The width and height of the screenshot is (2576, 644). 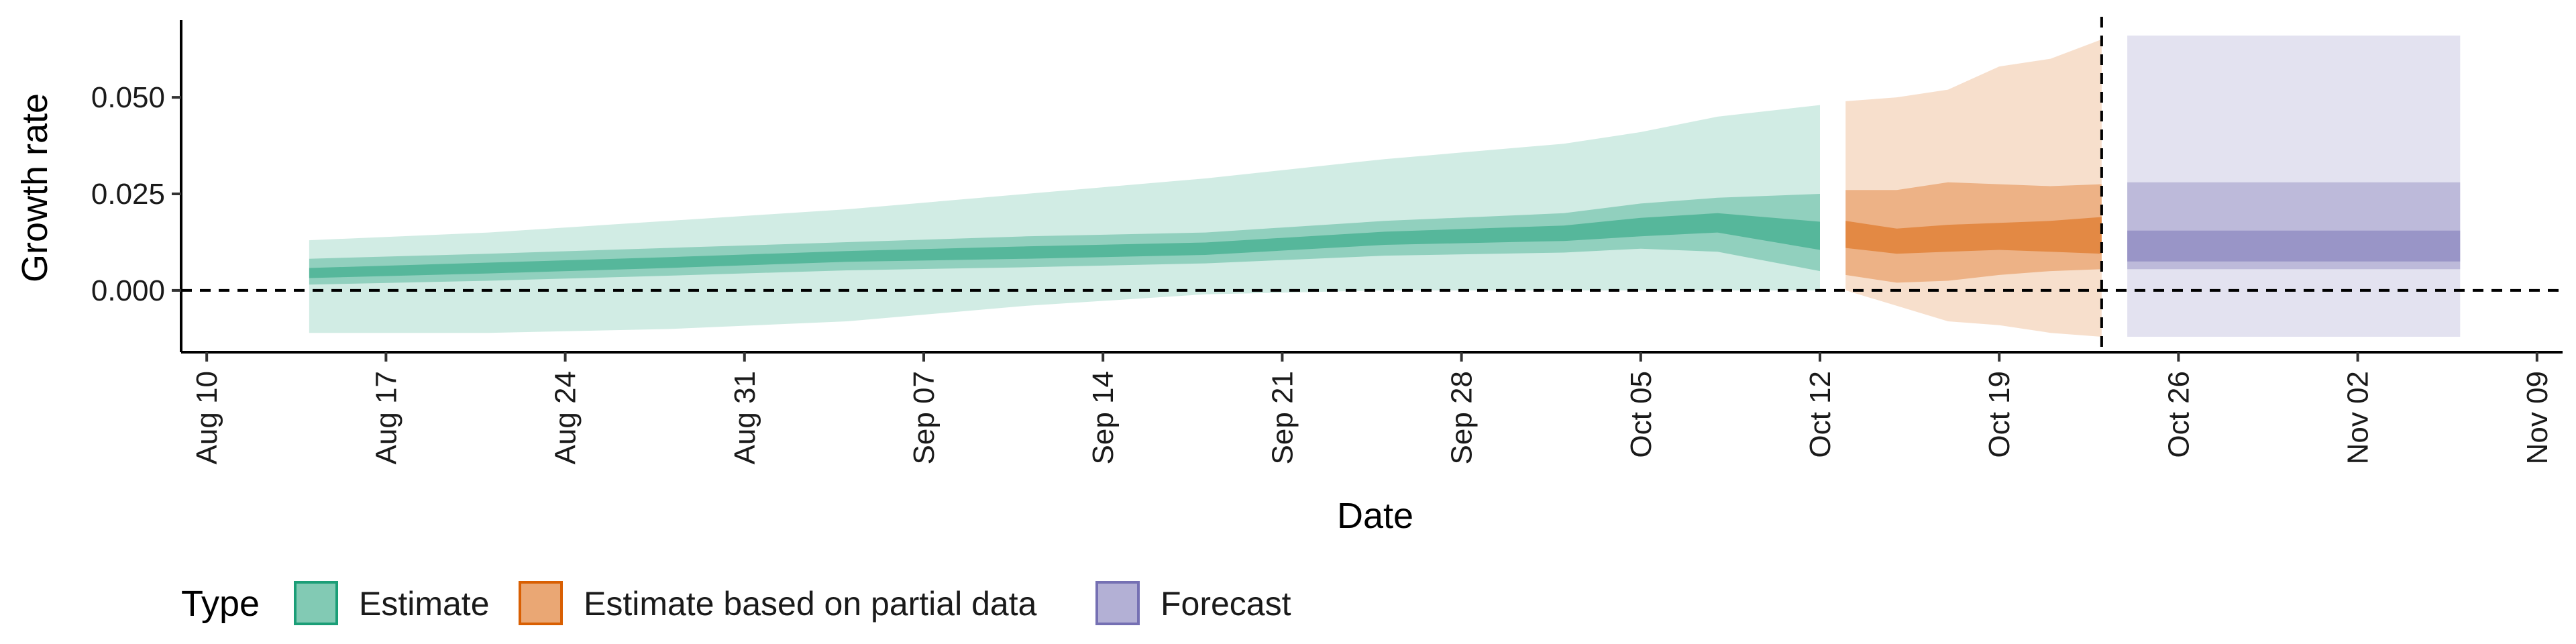 I want to click on y-tick-label: 0.050, so click(x=128, y=97).